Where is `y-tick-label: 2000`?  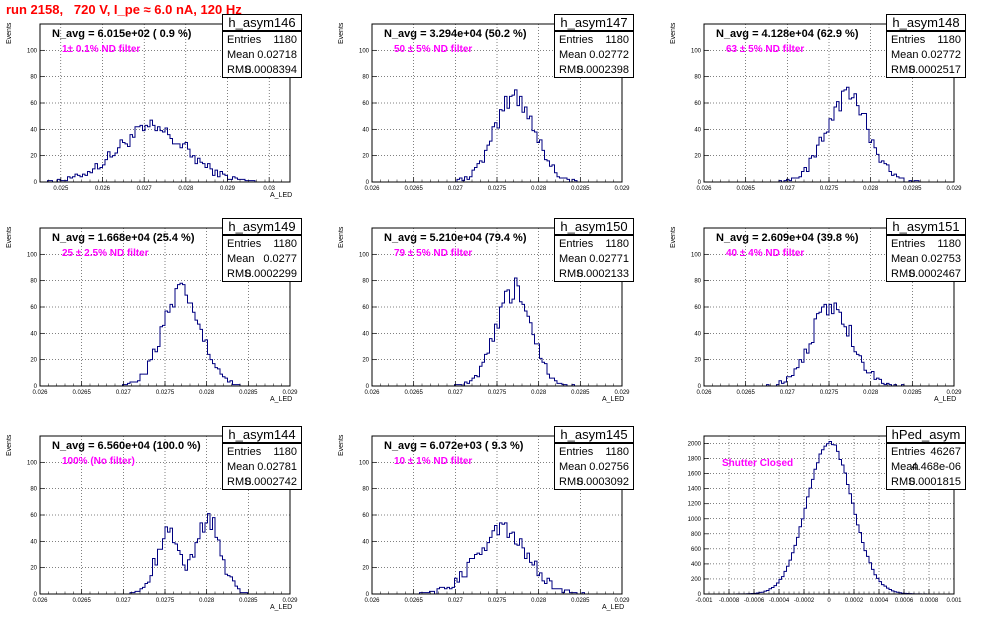 y-tick-label: 2000 is located at coordinates (695, 445).